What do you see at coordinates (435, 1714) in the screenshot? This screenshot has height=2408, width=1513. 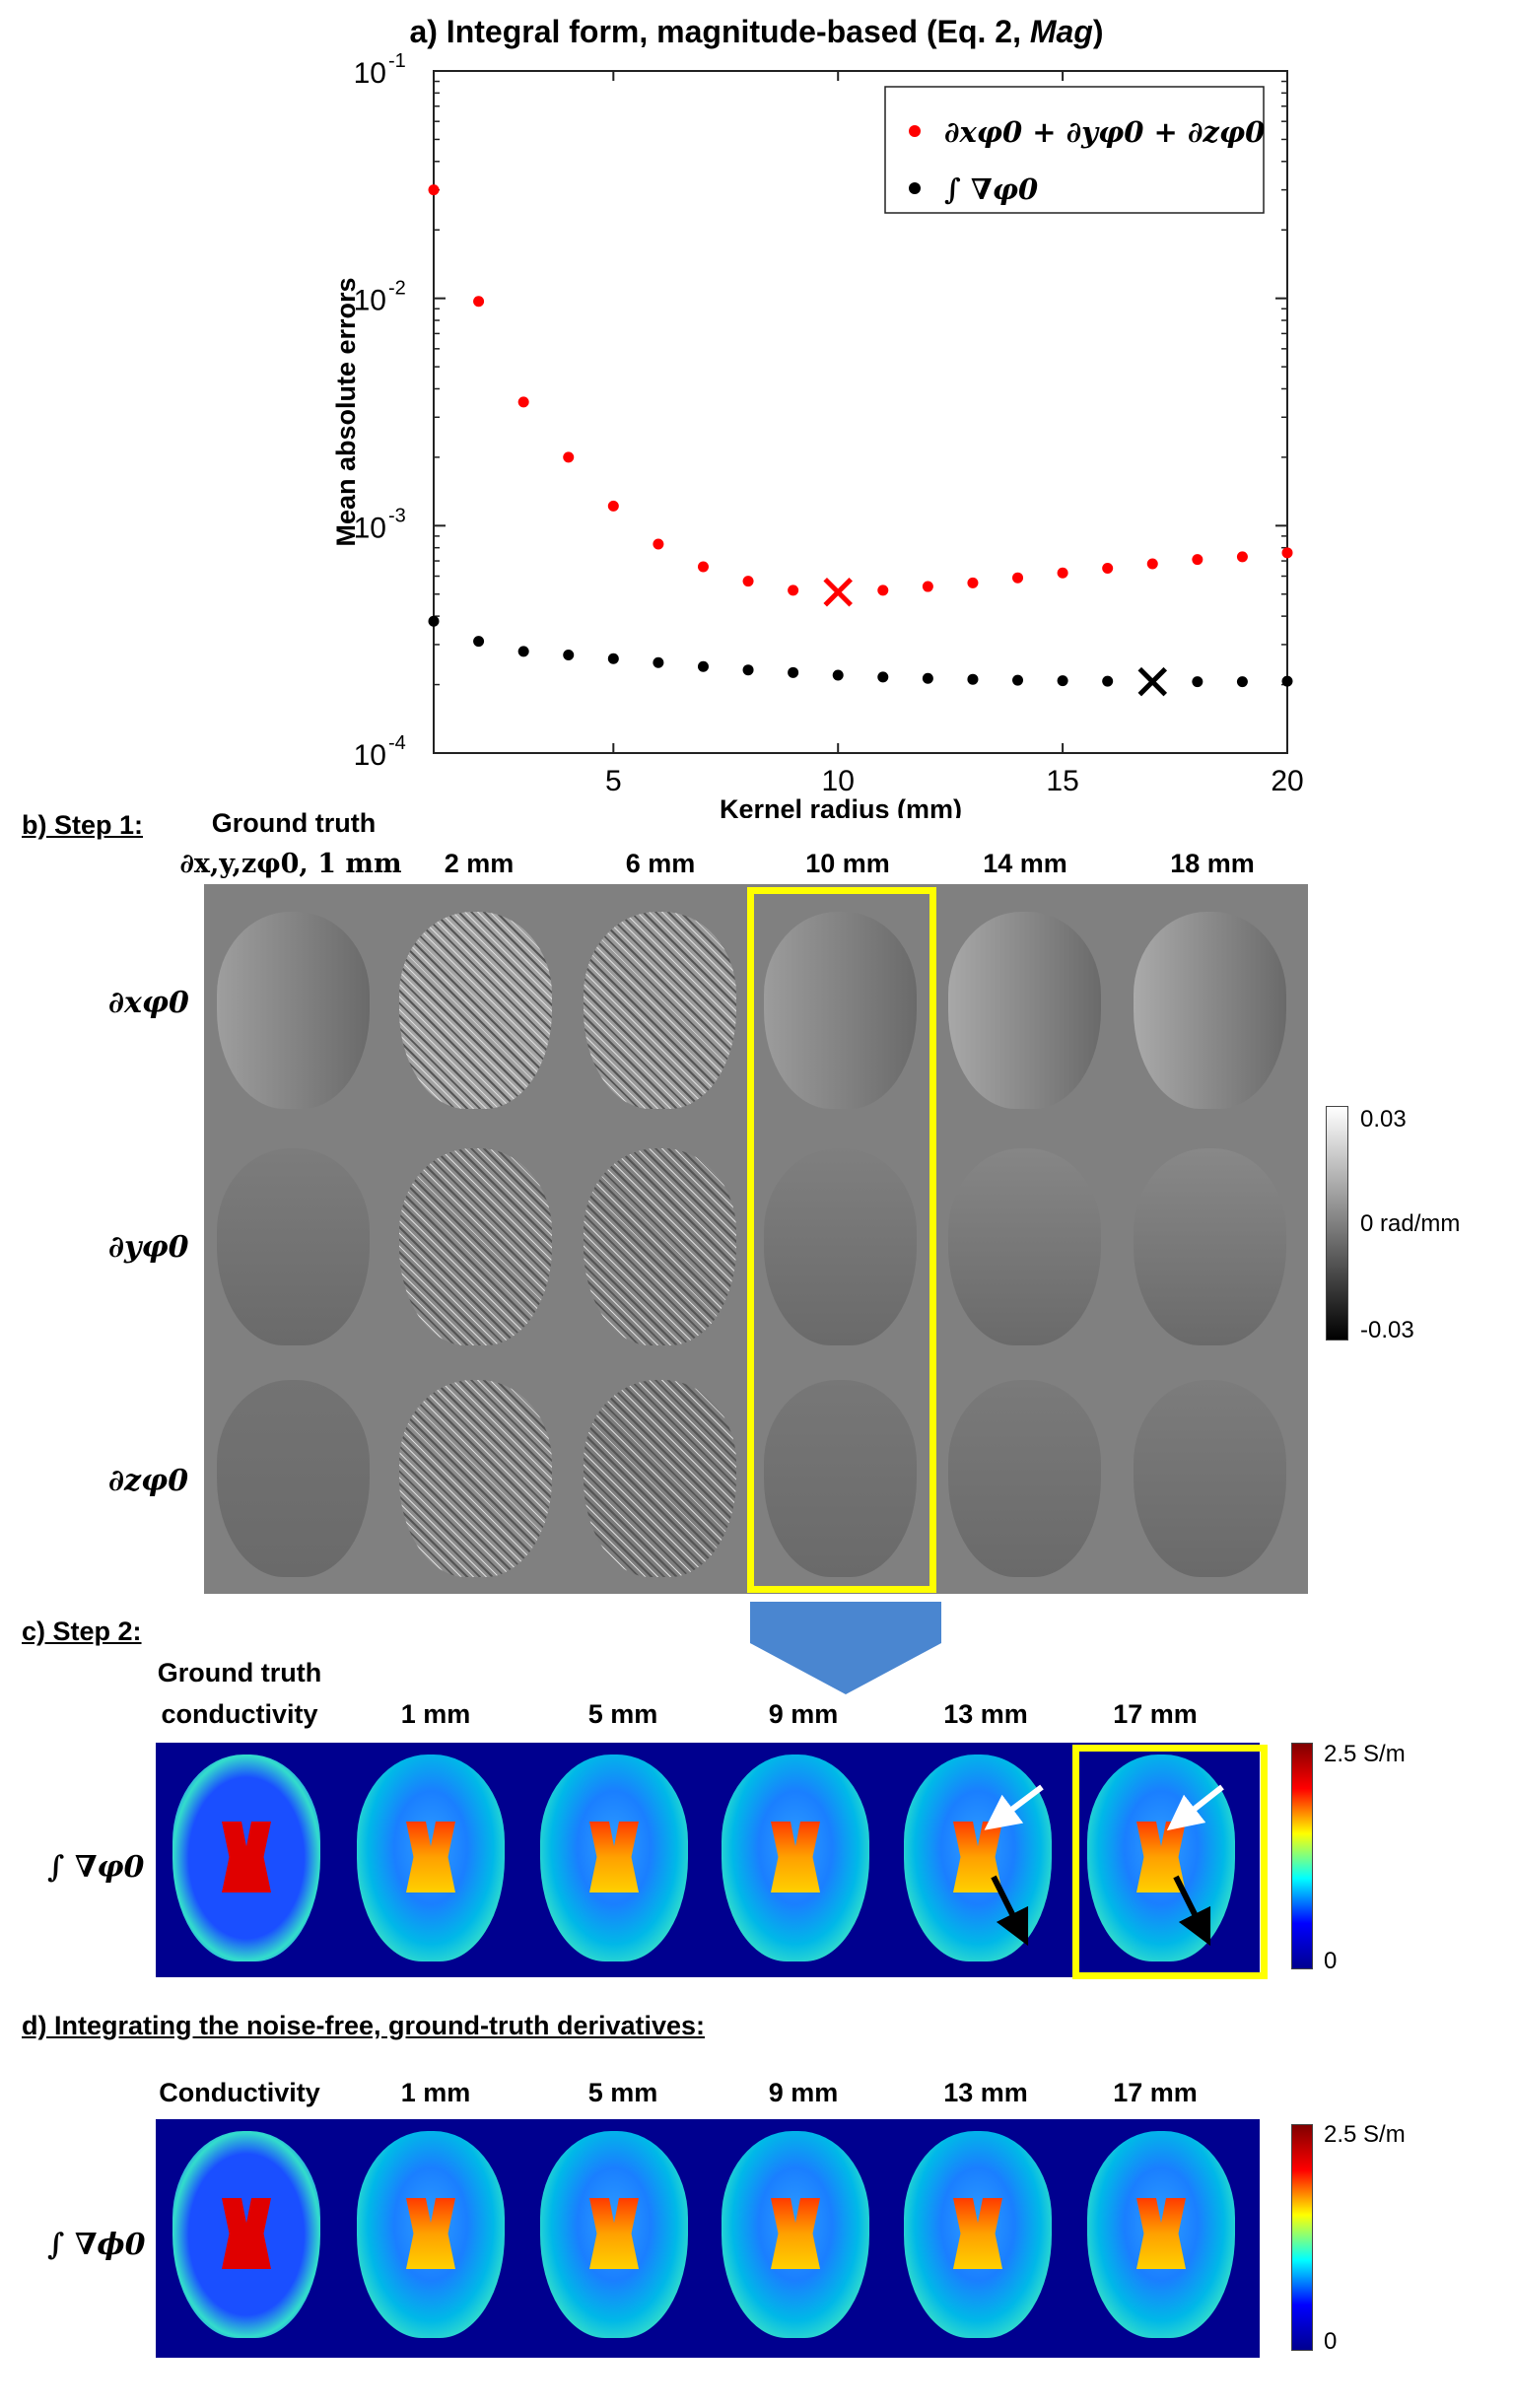 I see `col-label-c: 1 mm` at bounding box center [435, 1714].